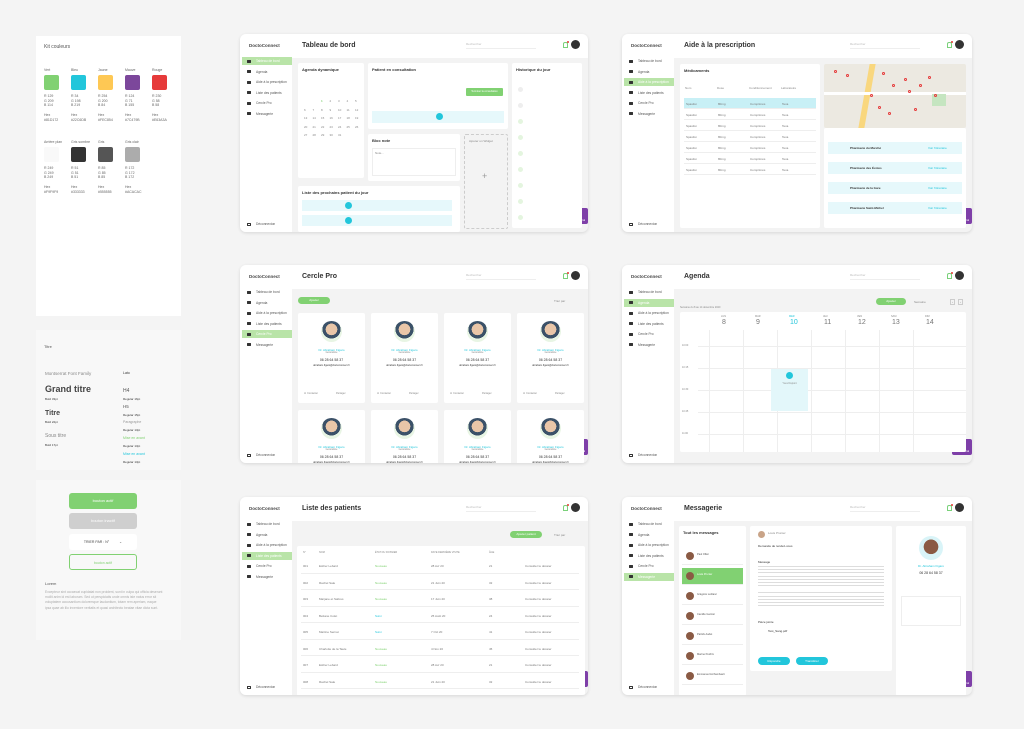  What do you see at coordinates (895, 188) in the screenshot?
I see `pharmacy-row: Pharmacie de la Gare Voir l'itinéraire` at bounding box center [895, 188].